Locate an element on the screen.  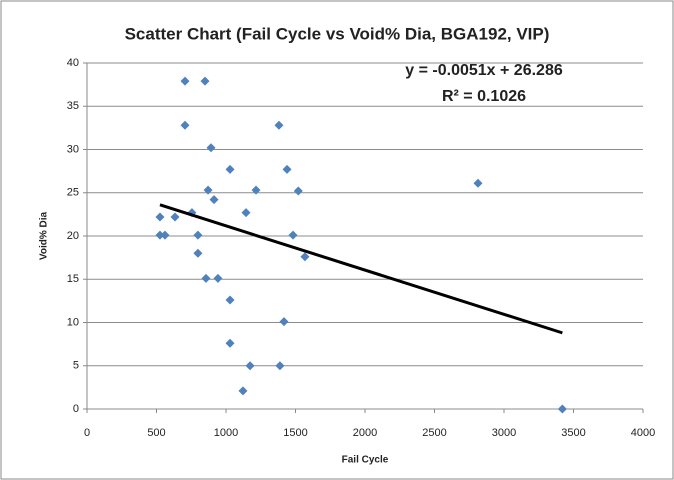
y-tick-label: 15 is located at coordinates (73, 279).